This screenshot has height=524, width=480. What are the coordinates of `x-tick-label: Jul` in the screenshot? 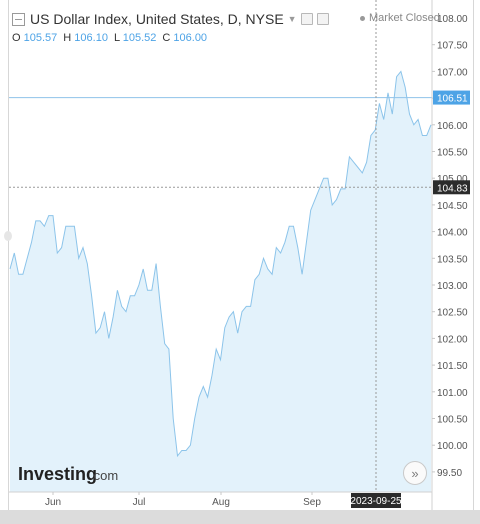 It's located at (139, 502).